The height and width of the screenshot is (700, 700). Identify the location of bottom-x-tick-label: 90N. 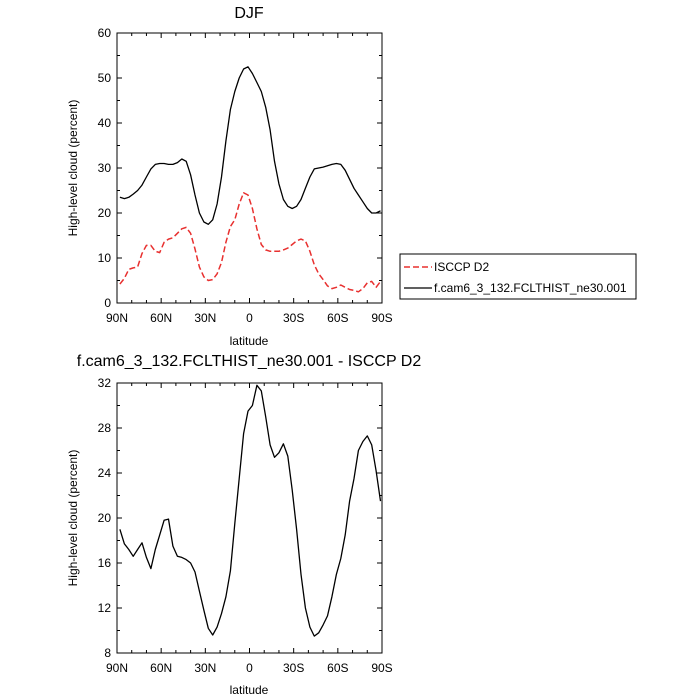
(117, 668).